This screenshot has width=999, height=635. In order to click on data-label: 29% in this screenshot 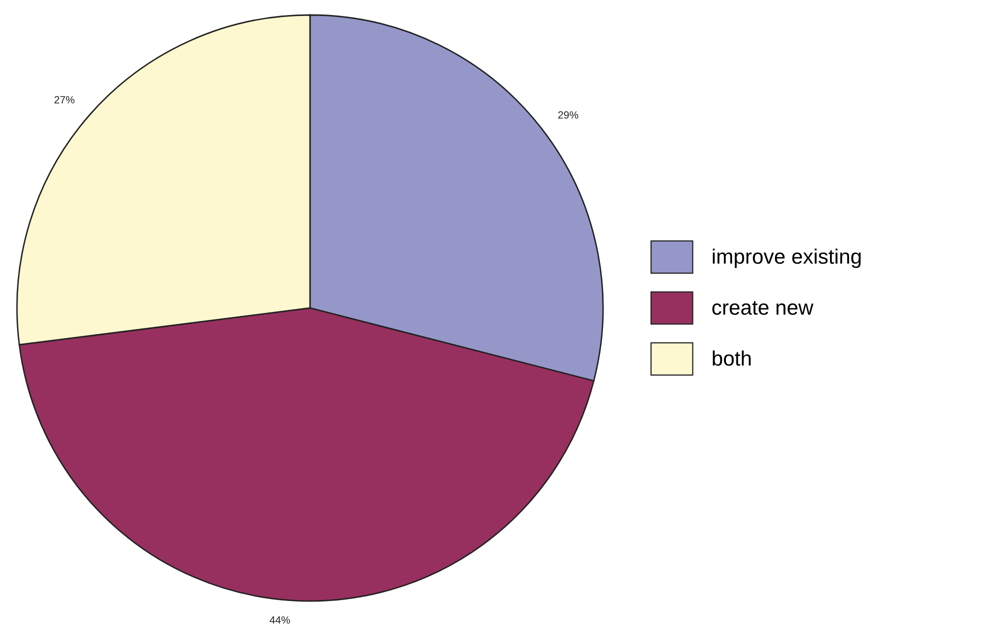, I will do `click(568, 115)`.